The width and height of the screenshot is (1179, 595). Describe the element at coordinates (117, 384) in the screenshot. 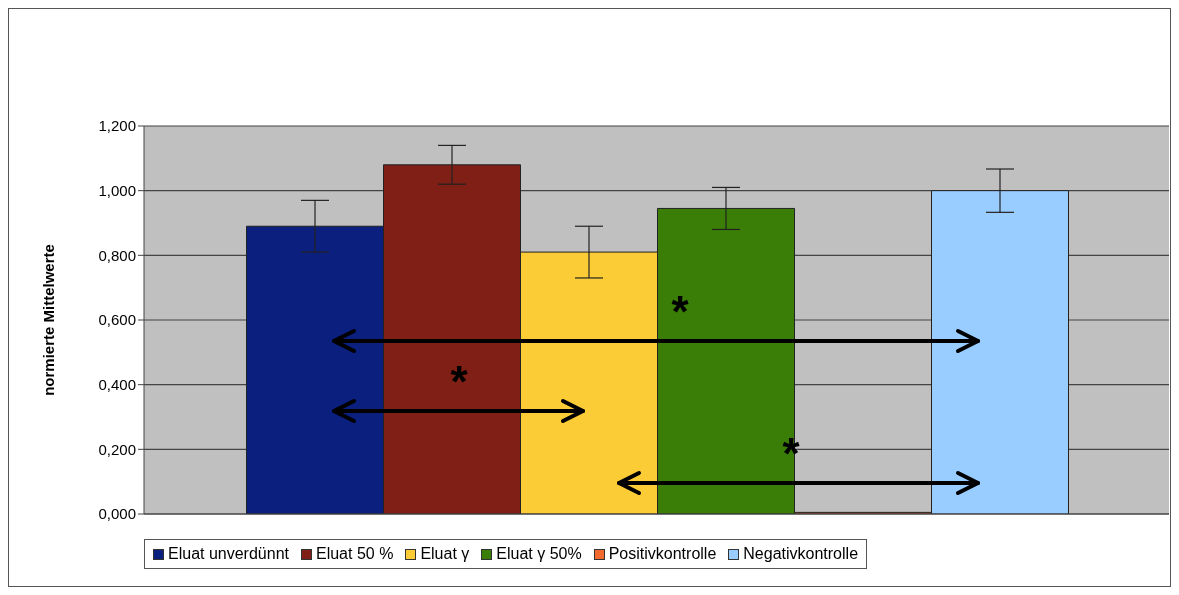

I see `y-tick-label: 0,400` at that location.